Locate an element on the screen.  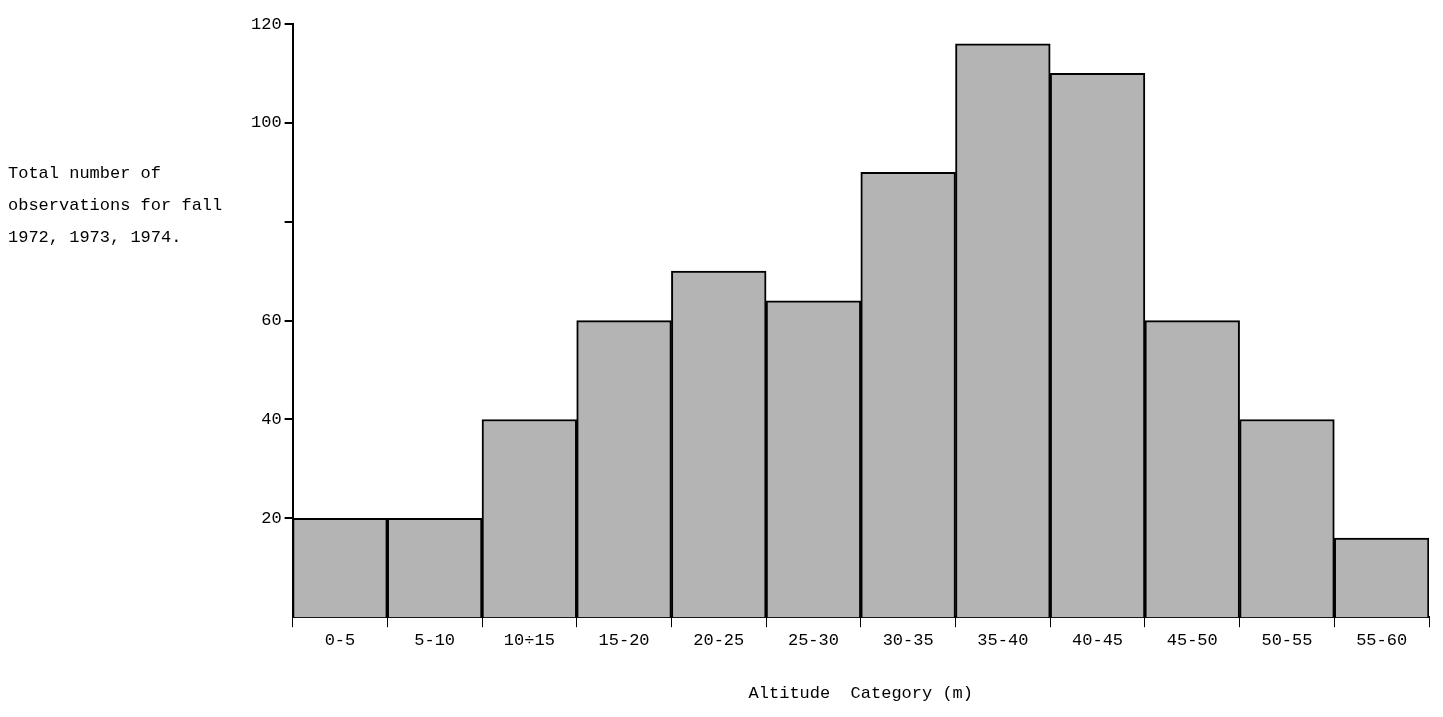
x-tick-label: 10÷15 is located at coordinates (529, 640).